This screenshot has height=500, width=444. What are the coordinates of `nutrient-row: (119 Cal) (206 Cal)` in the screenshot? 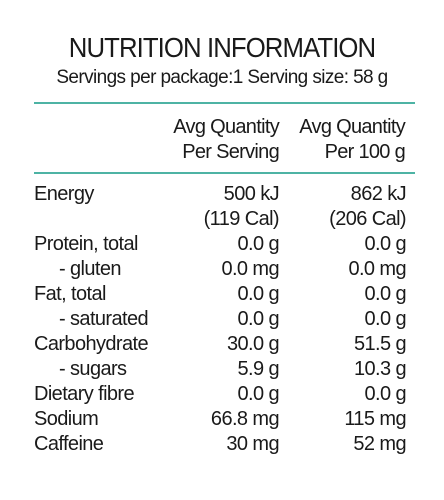 It's located at (220, 219).